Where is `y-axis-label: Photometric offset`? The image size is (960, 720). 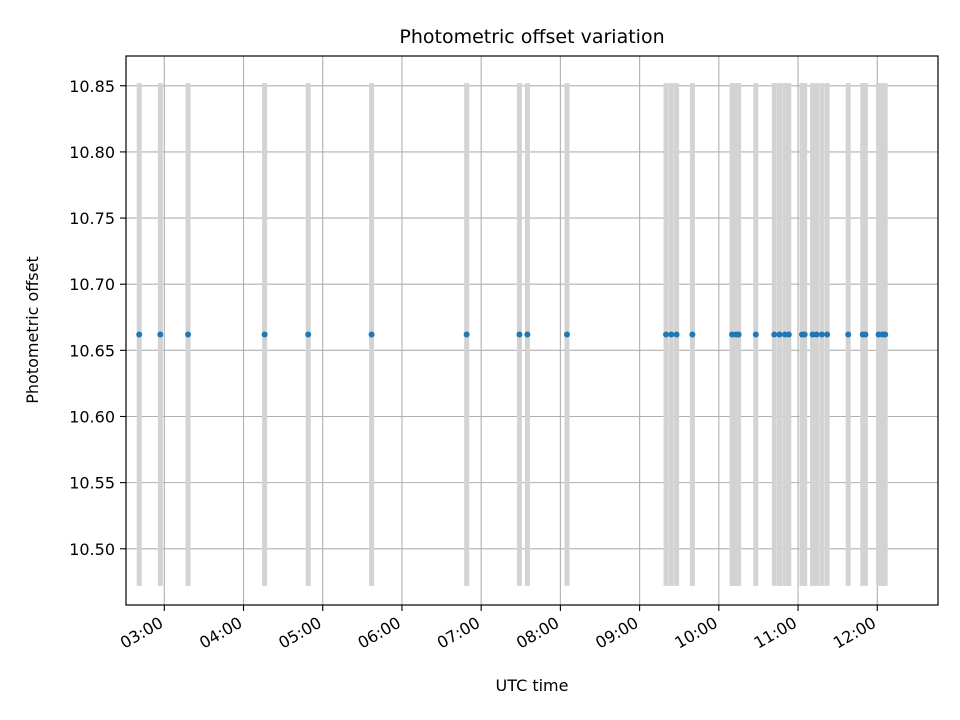
y-axis-label: Photometric offset is located at coordinates (32, 330).